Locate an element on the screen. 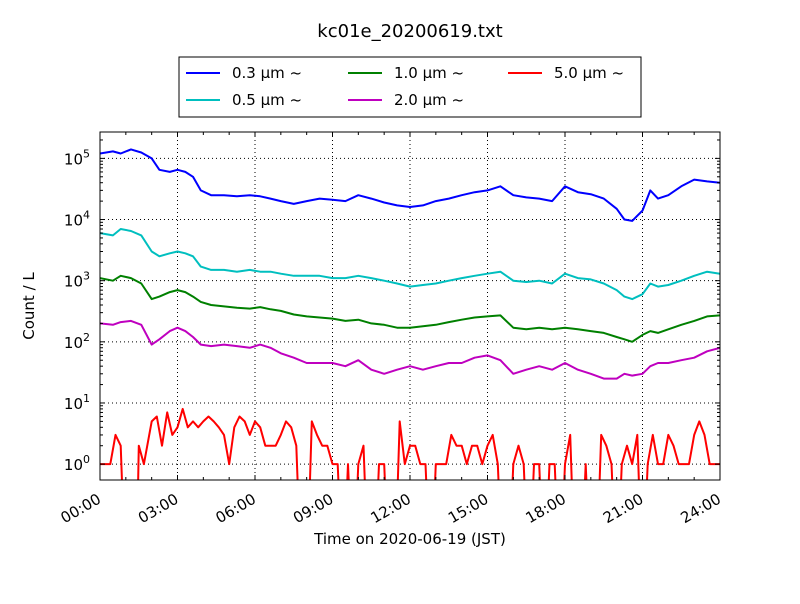  y-tick-label: 10⁴ is located at coordinates (77, 219).